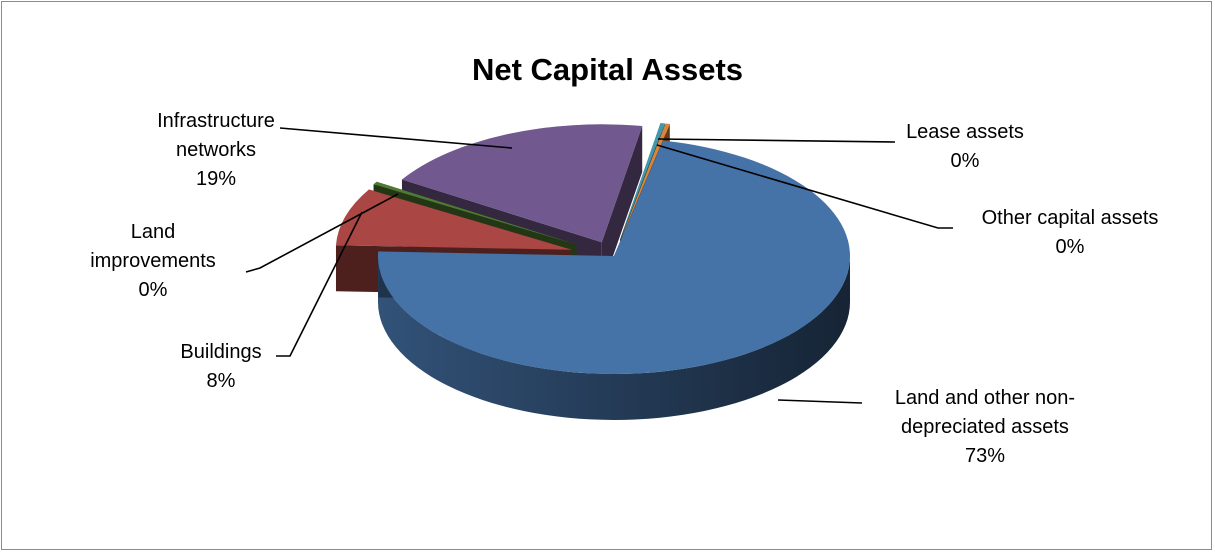 This screenshot has height=552, width=1215. I want to click on label-land-non-depreciated-line2: depreciated assets, so click(985, 427).